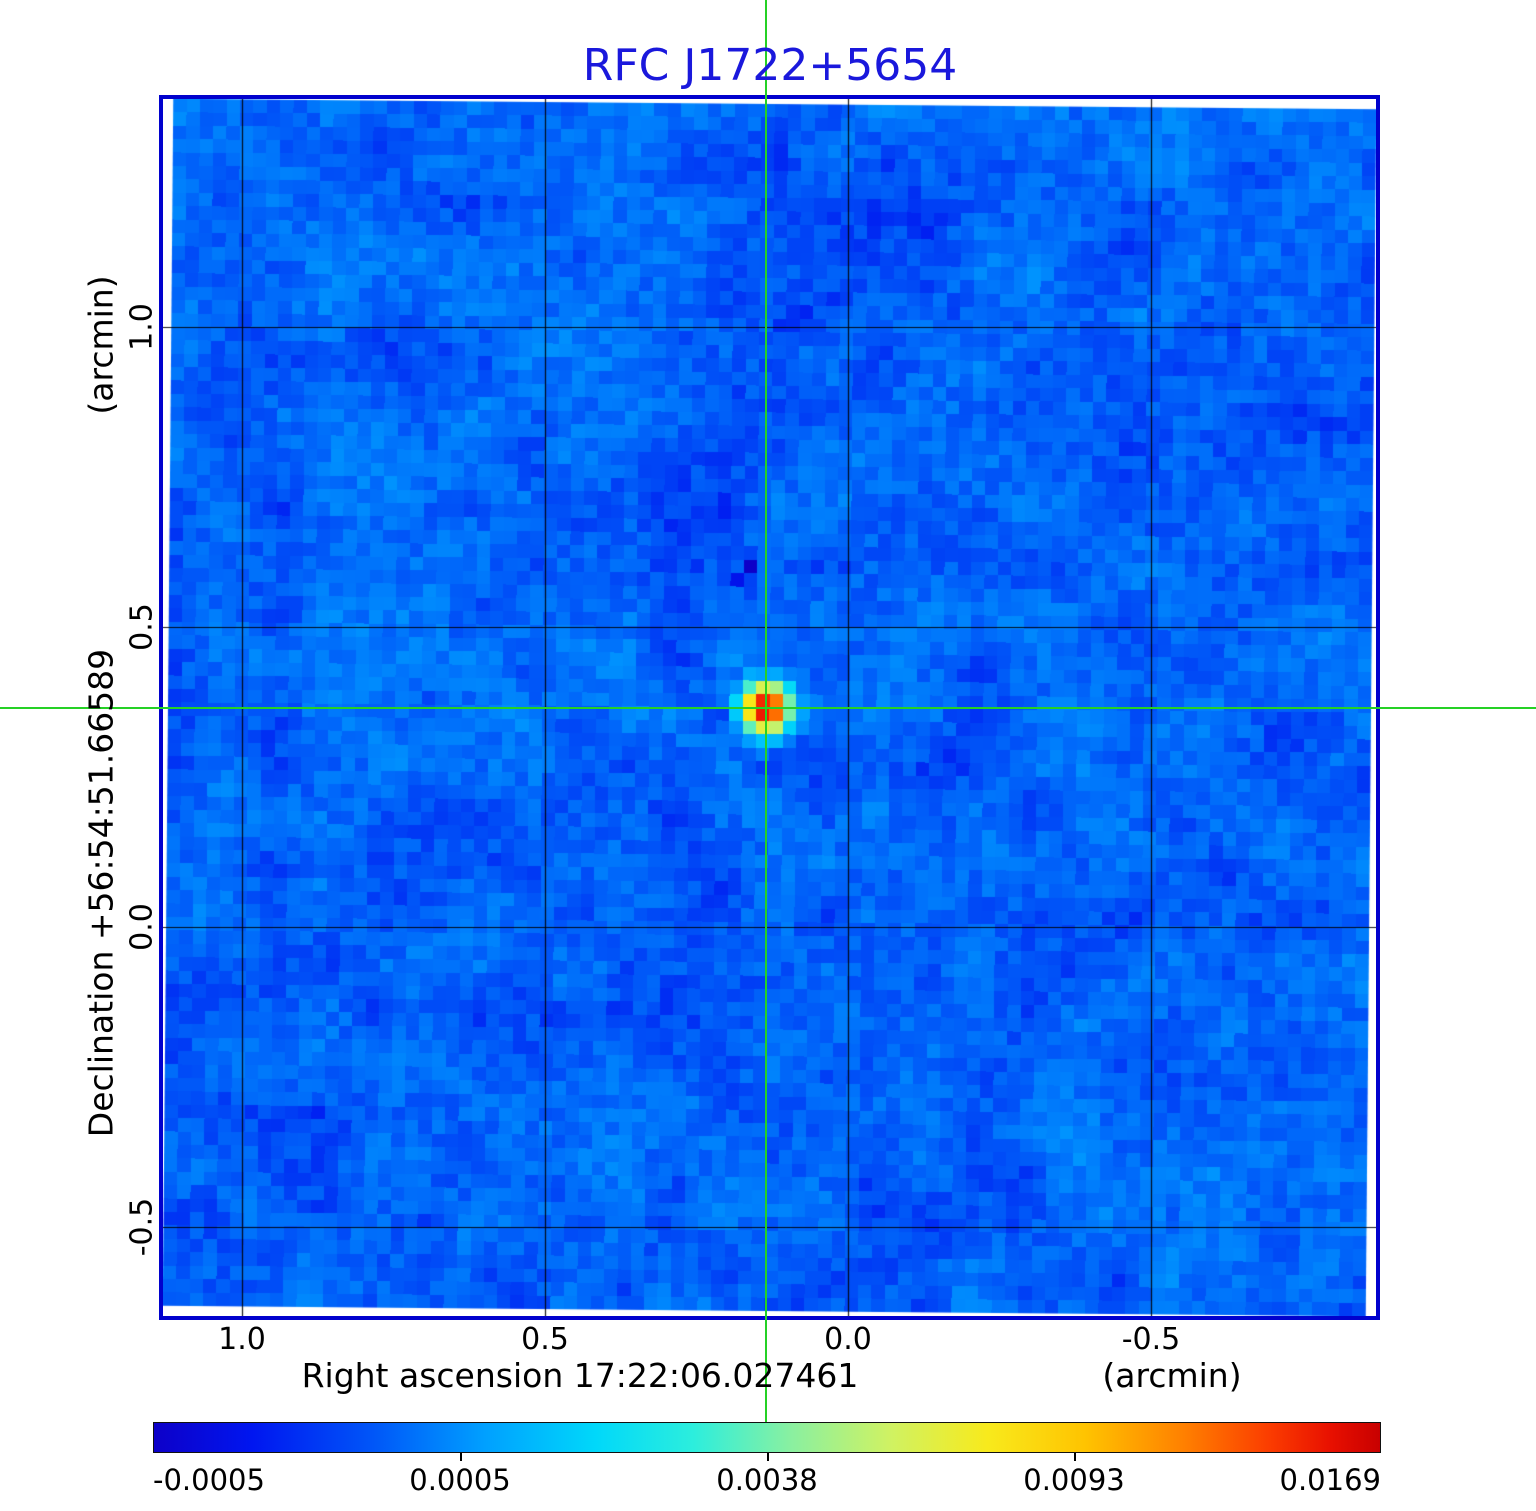 The width and height of the screenshot is (1536, 1511). Describe the element at coordinates (142, 927) in the screenshot. I see `y-tick-label: 0.0` at that location.